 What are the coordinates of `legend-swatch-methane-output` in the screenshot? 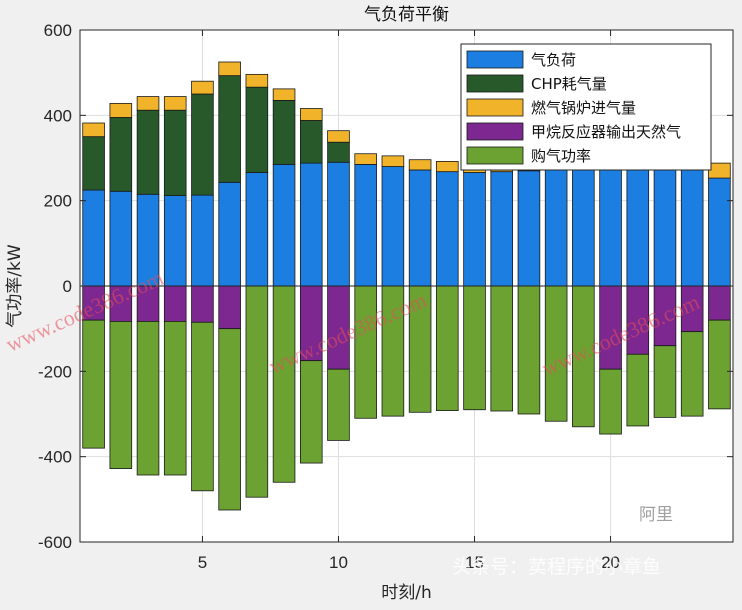 It's located at (495, 131).